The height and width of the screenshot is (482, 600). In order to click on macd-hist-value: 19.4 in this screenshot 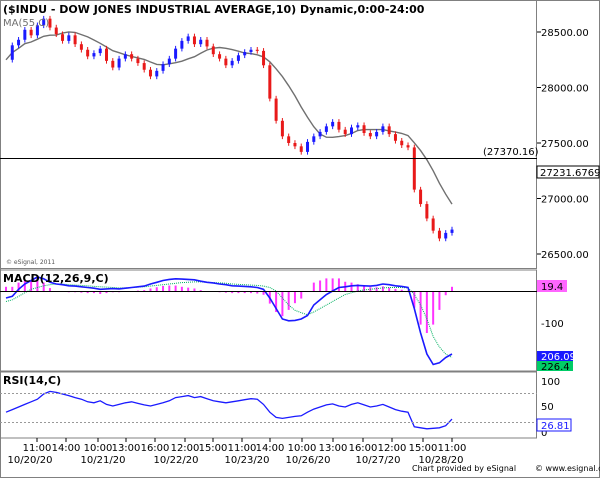, I will do `click(552, 287)`.